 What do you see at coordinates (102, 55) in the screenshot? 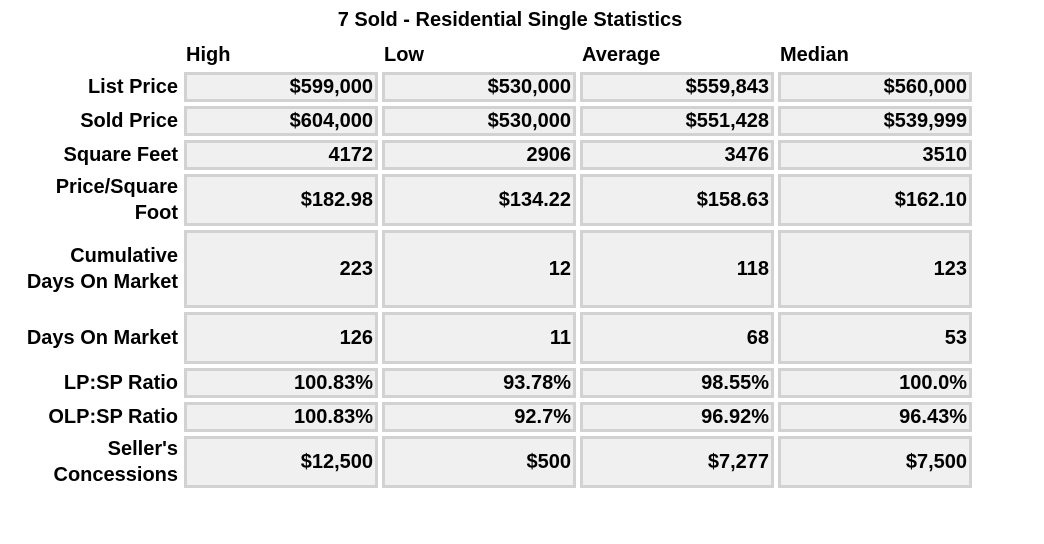
I see `header-corner` at bounding box center [102, 55].